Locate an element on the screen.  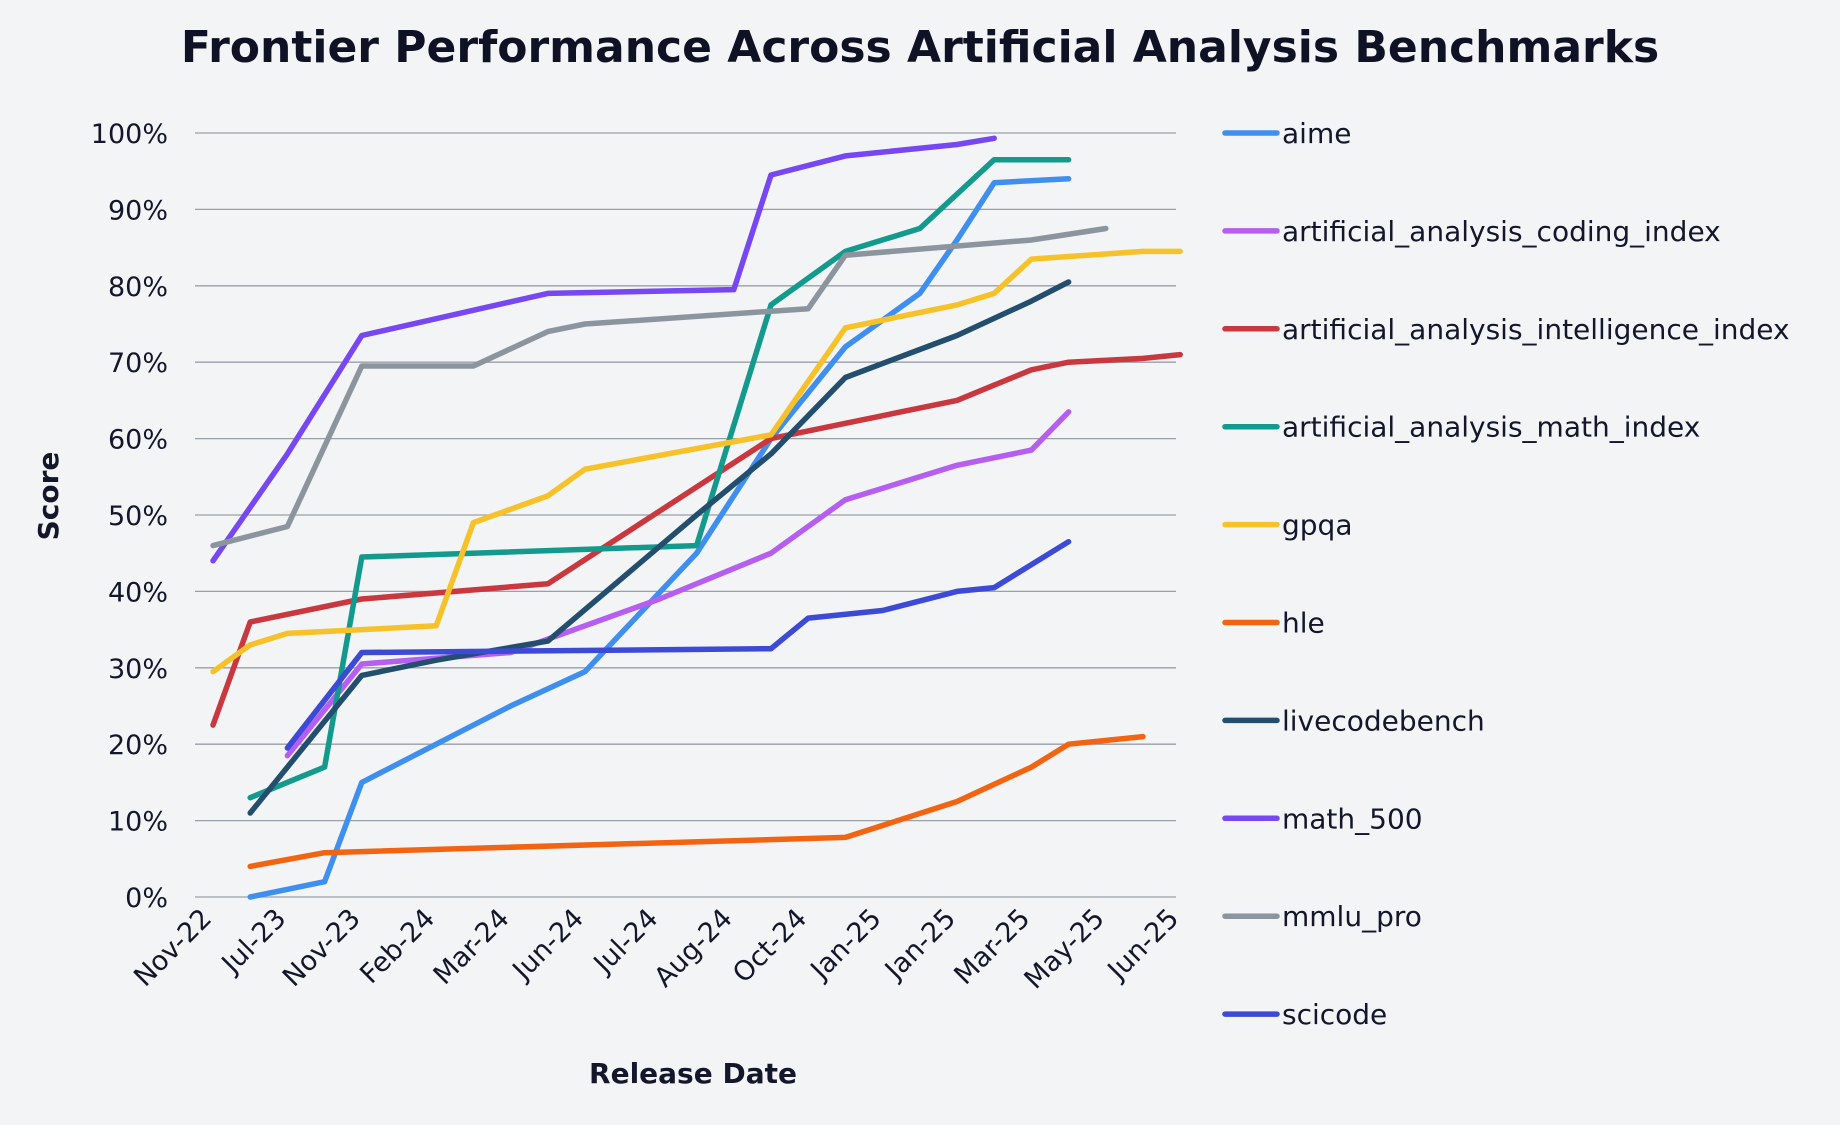
series-line-mmlu_pro is located at coordinates (659, 387).